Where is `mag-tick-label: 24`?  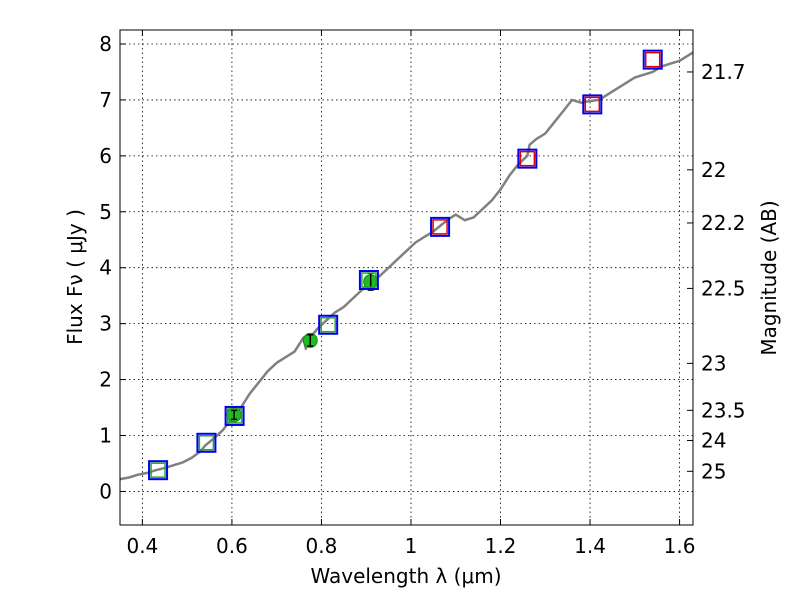 mag-tick-label: 24 is located at coordinates (713, 441).